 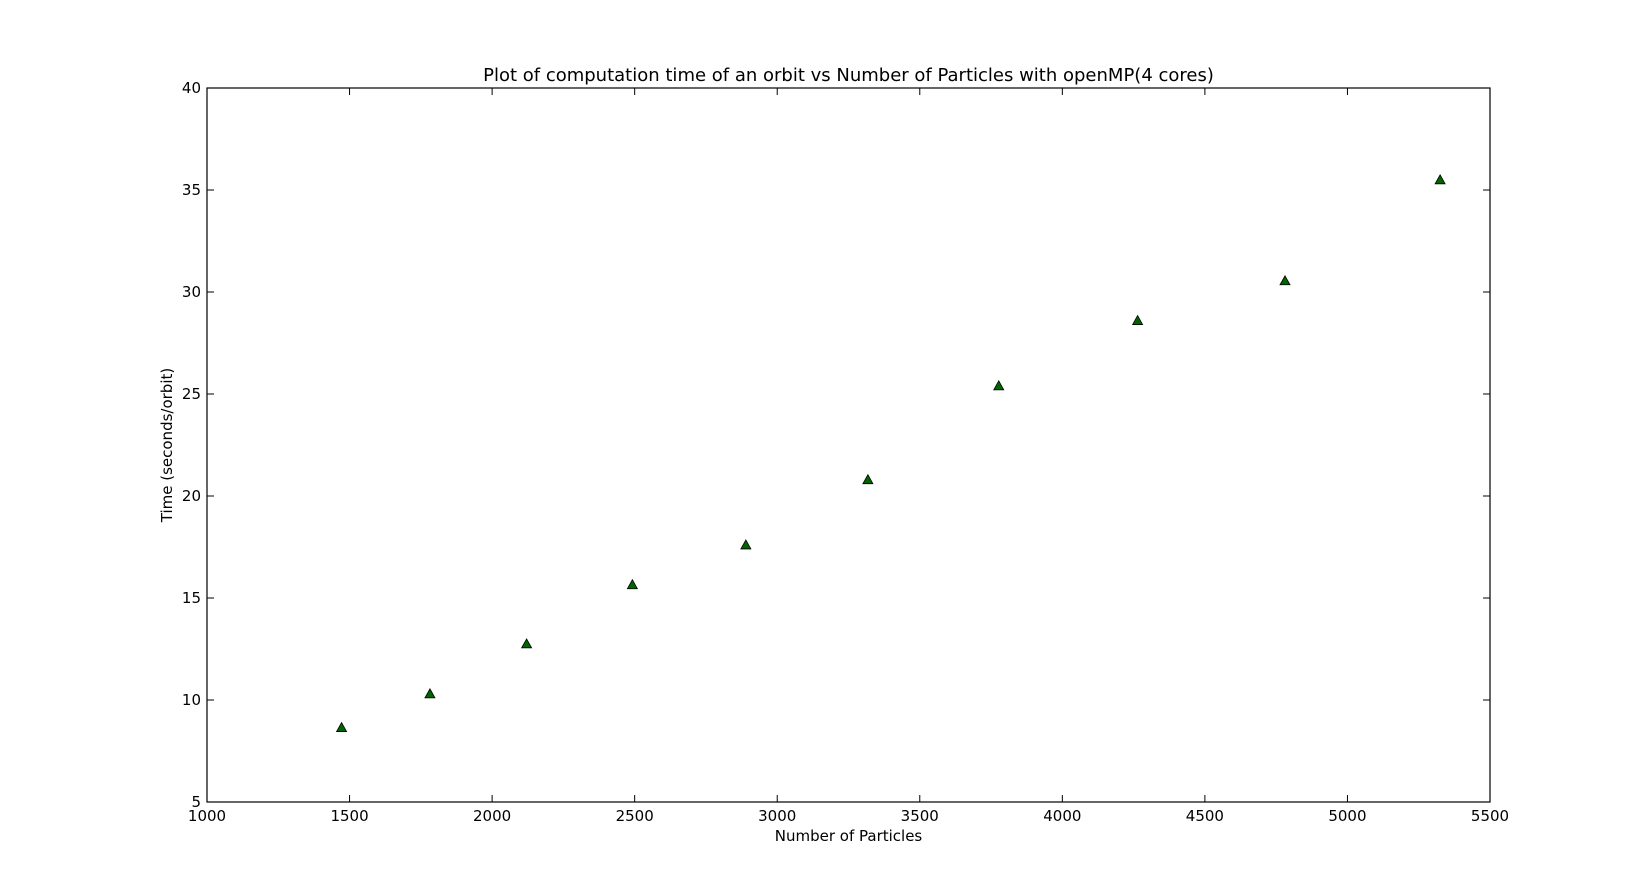 I want to click on y-tick-label: 20, so click(x=191, y=496).